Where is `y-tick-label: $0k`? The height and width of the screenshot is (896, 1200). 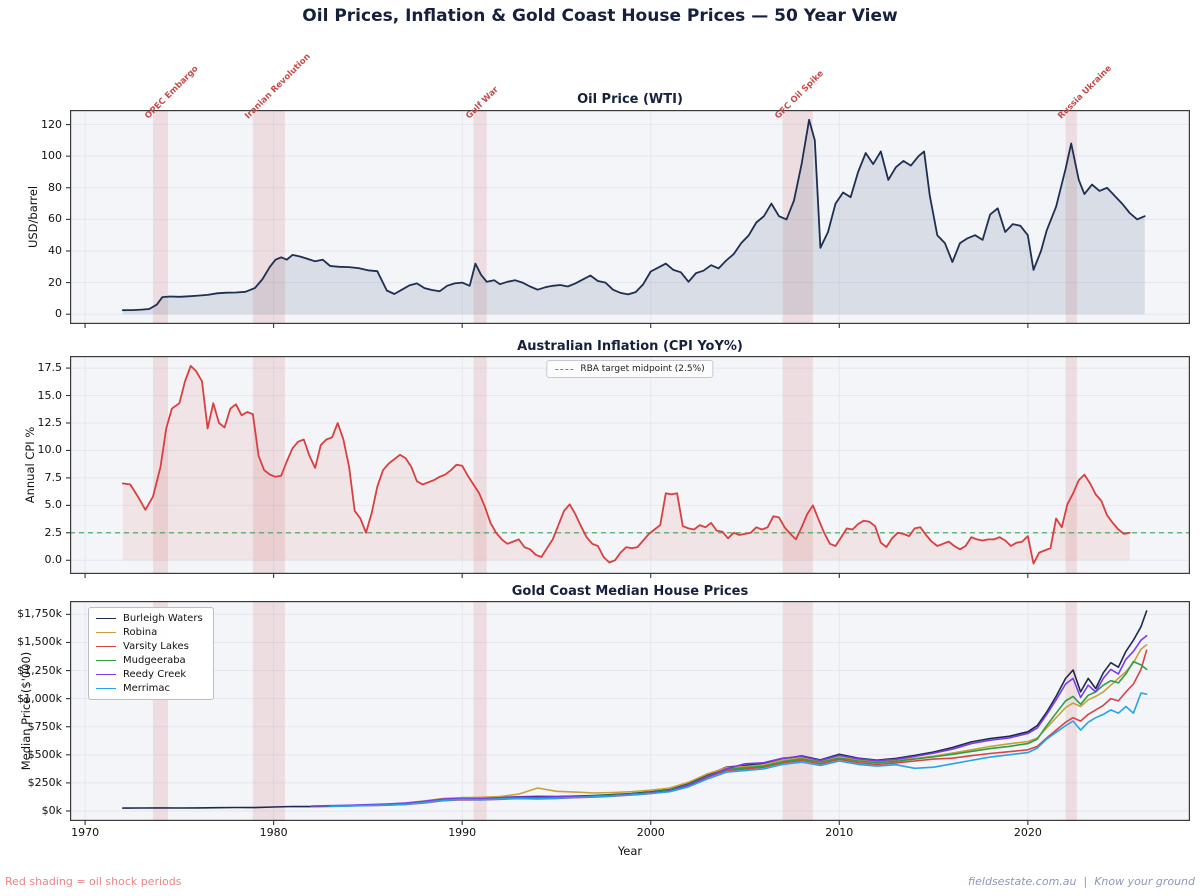
y-tick-label: $0k is located at coordinates (51, 810).